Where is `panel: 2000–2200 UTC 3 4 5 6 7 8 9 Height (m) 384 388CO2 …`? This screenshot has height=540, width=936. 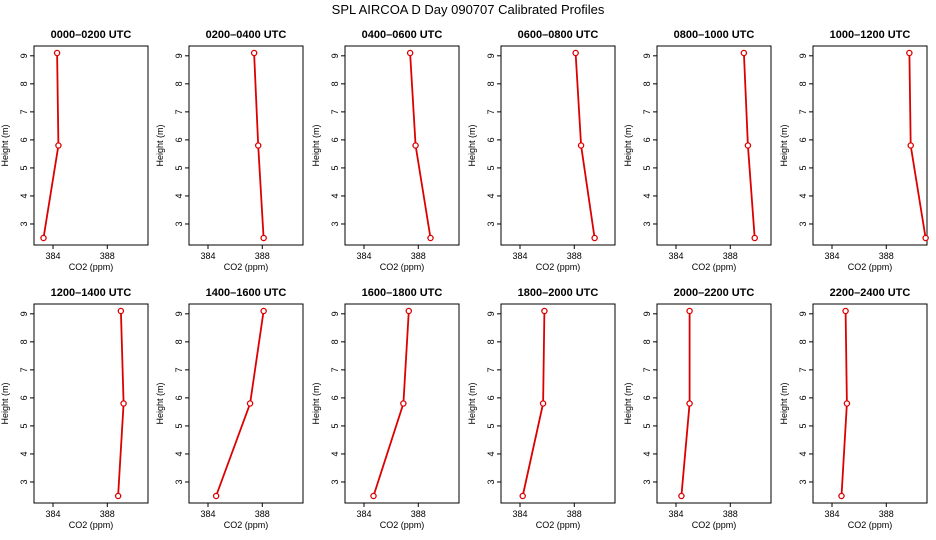
panel: 2000–2200 UTC 3 4 5 6 7 8 9 Height (m) 384 388CO2 … is located at coordinates (697, 408).